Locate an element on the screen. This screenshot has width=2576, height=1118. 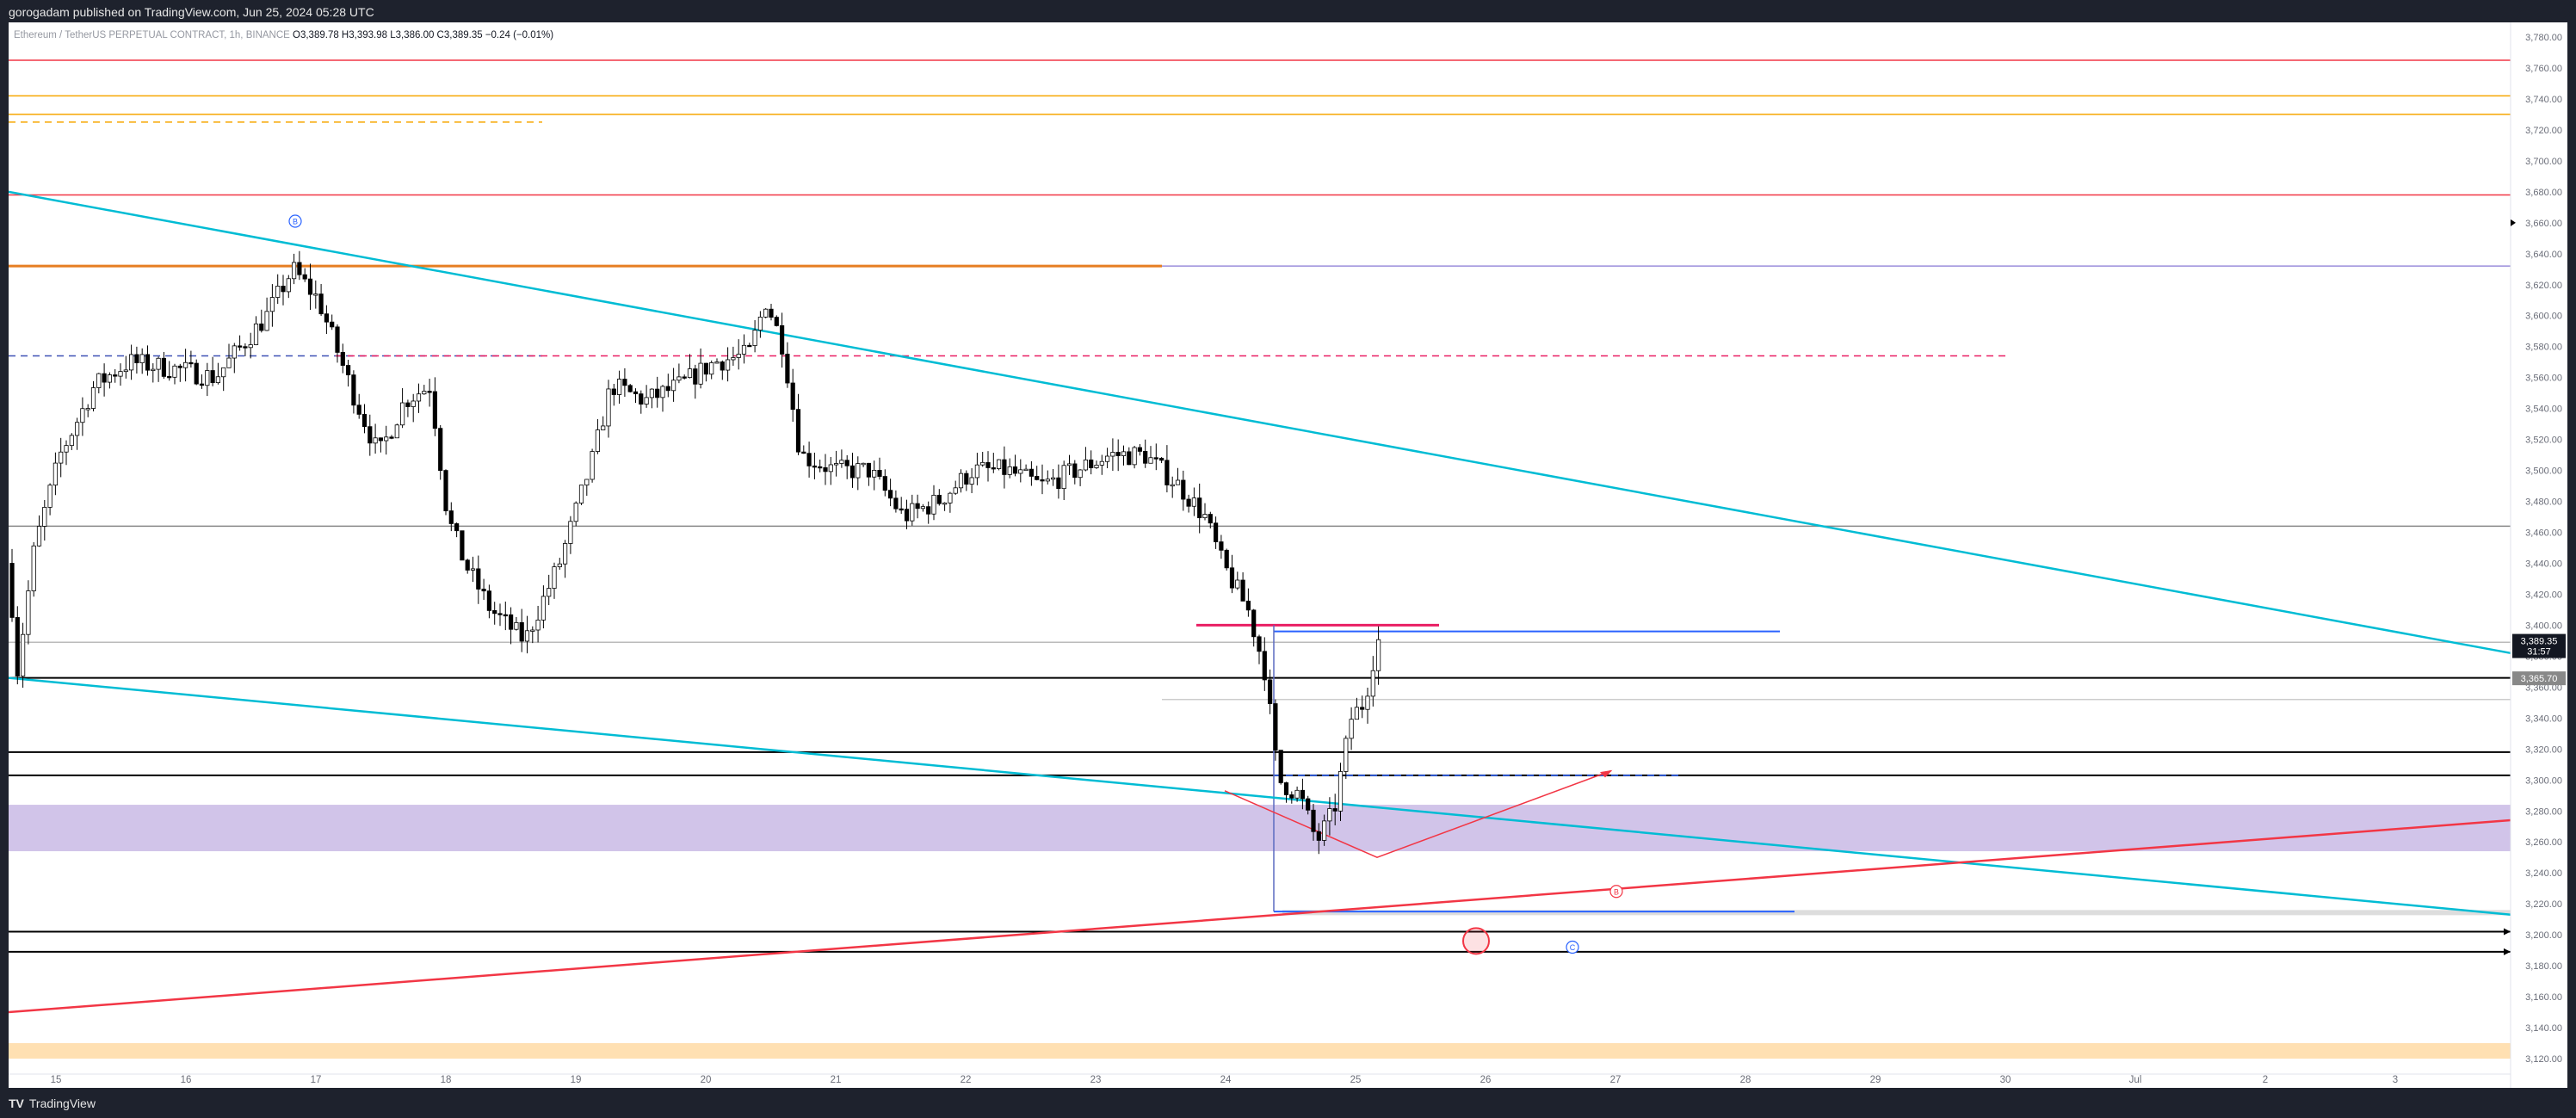
target-circle is located at coordinates (1476, 941).